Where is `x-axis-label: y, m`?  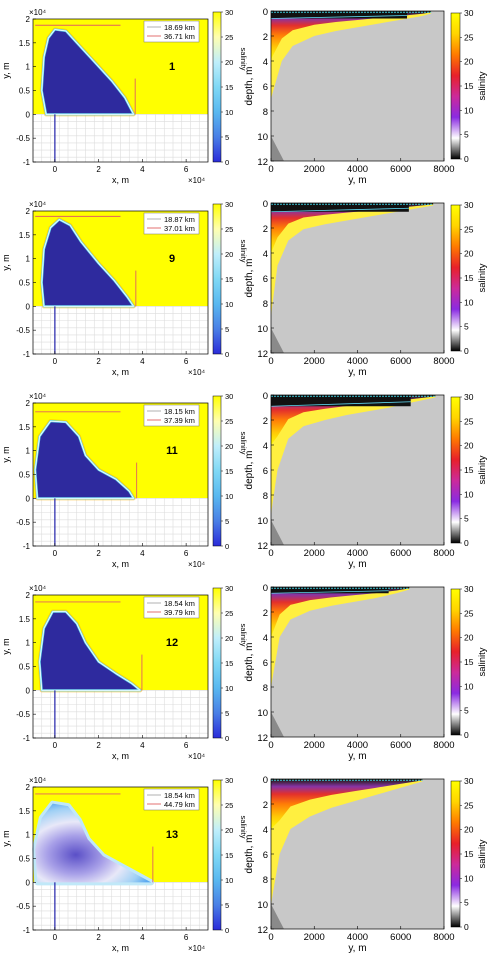 x-axis-label: y, m is located at coordinates (357, 180).